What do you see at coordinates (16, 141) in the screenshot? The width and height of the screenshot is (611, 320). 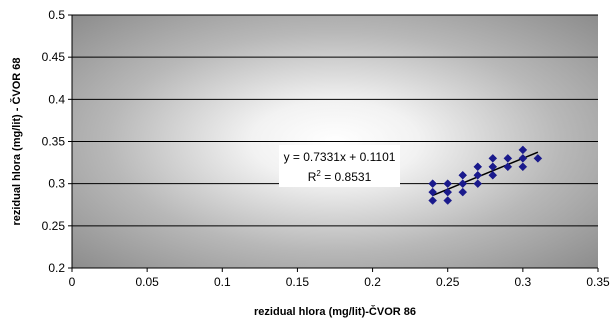 I see `y-axis-title: rezidual hlora (mg/lit) - ČVOR 68` at bounding box center [16, 141].